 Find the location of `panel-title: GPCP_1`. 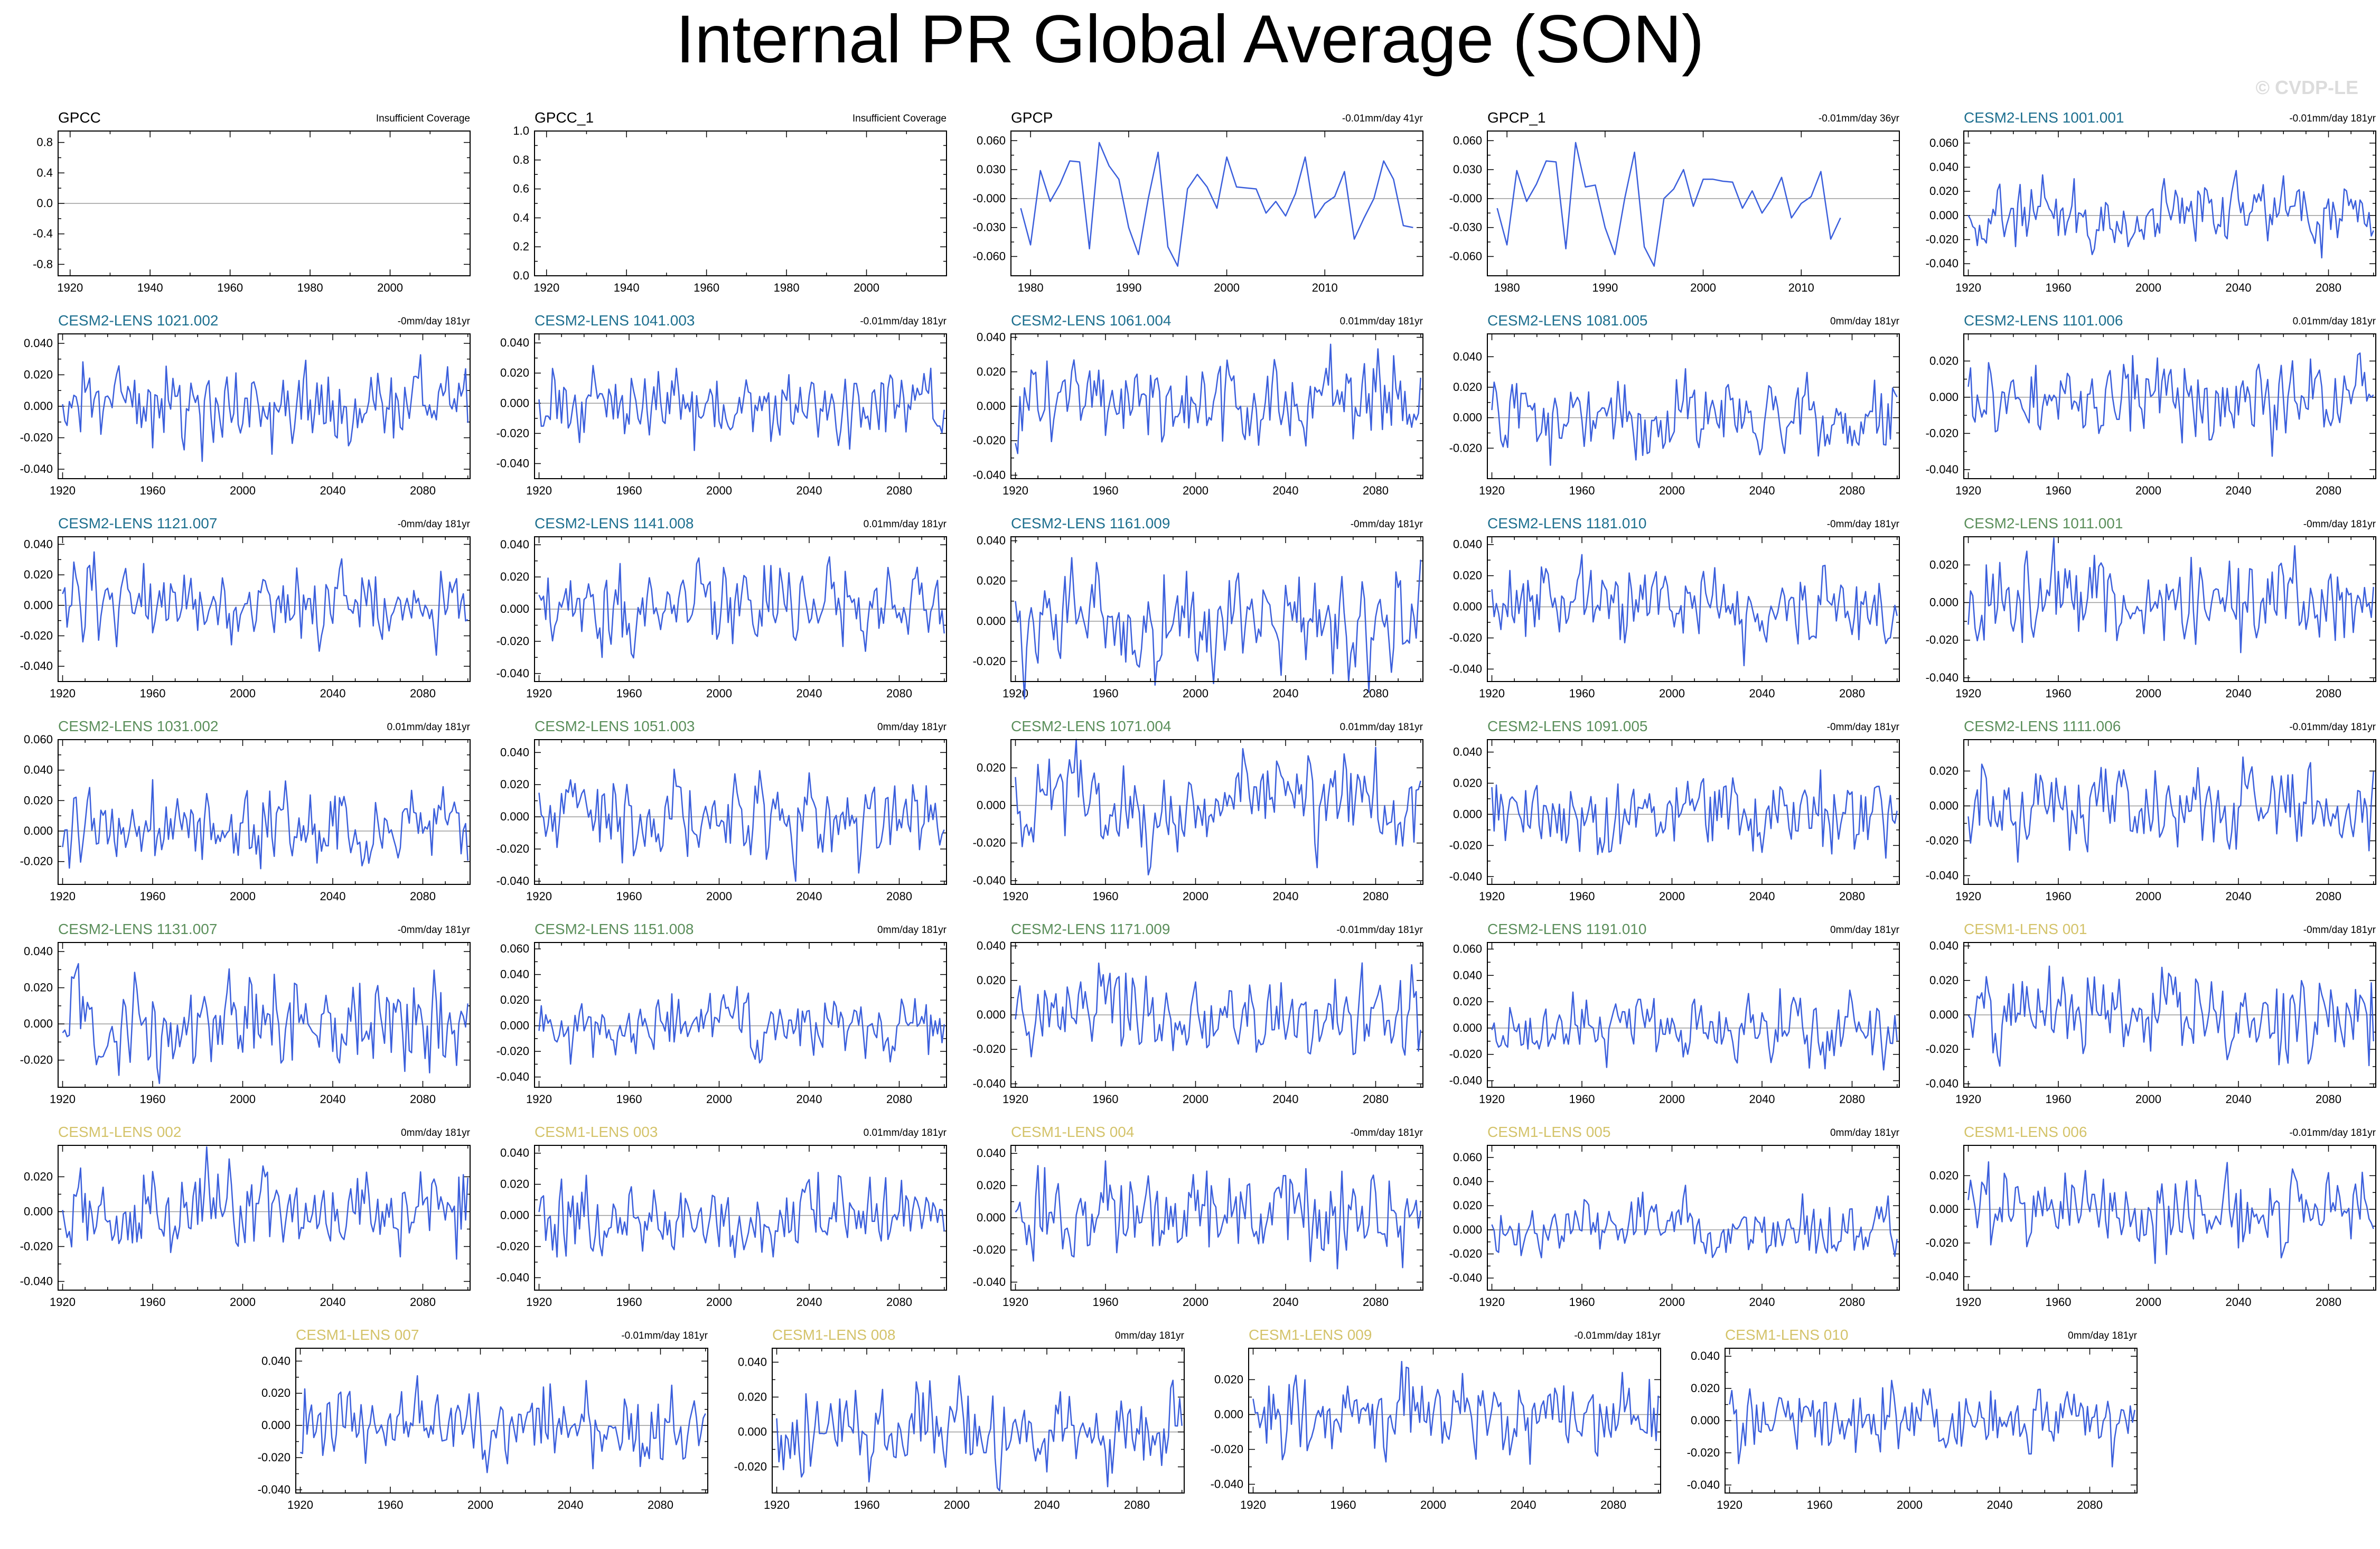

panel-title: GPCP_1 is located at coordinates (1516, 118).